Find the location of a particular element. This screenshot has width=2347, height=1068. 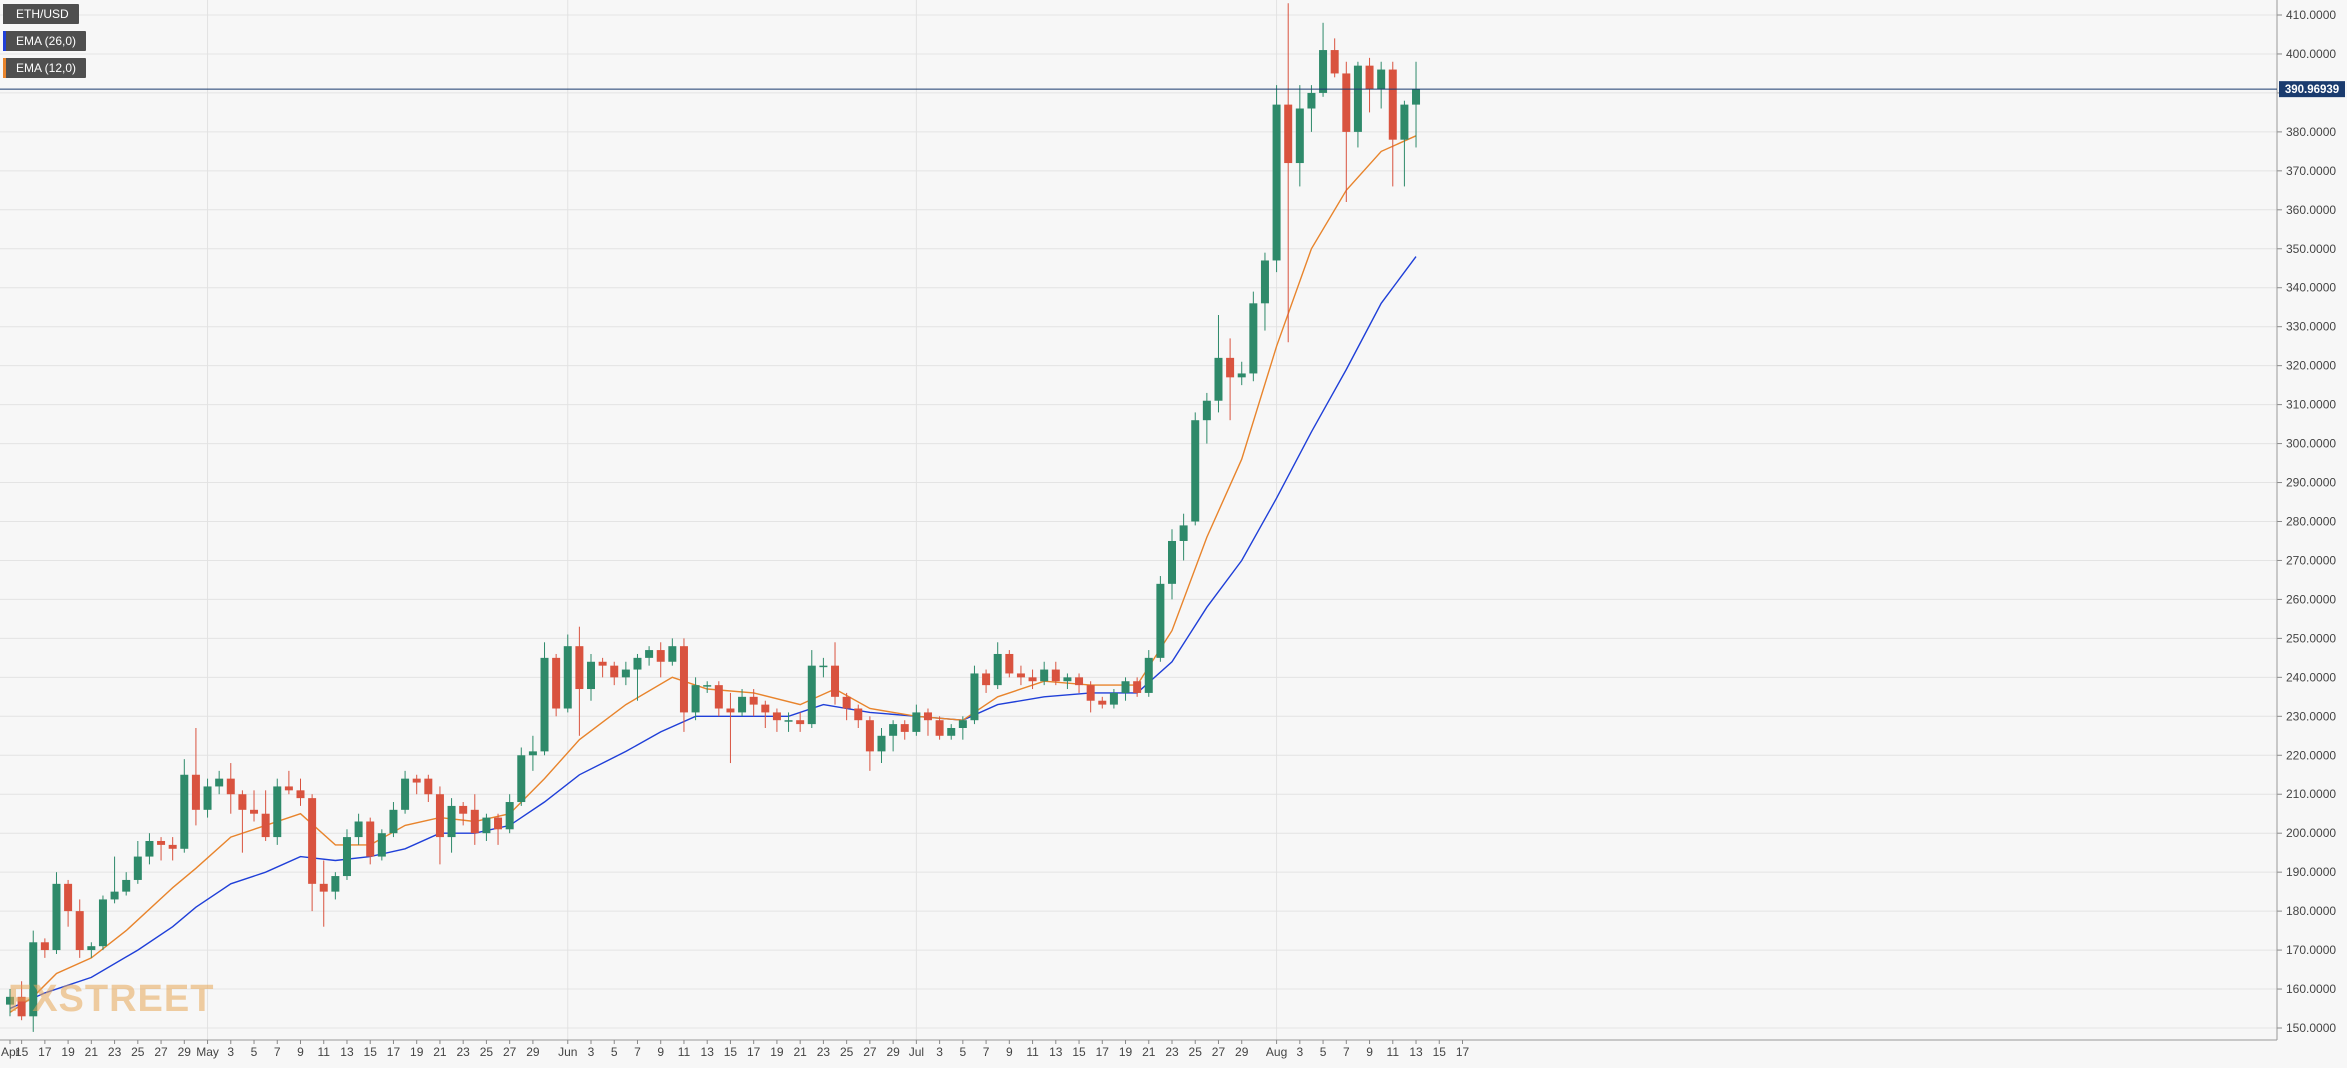

legend-item-ema12: EMA (12,0) is located at coordinates (45, 68).